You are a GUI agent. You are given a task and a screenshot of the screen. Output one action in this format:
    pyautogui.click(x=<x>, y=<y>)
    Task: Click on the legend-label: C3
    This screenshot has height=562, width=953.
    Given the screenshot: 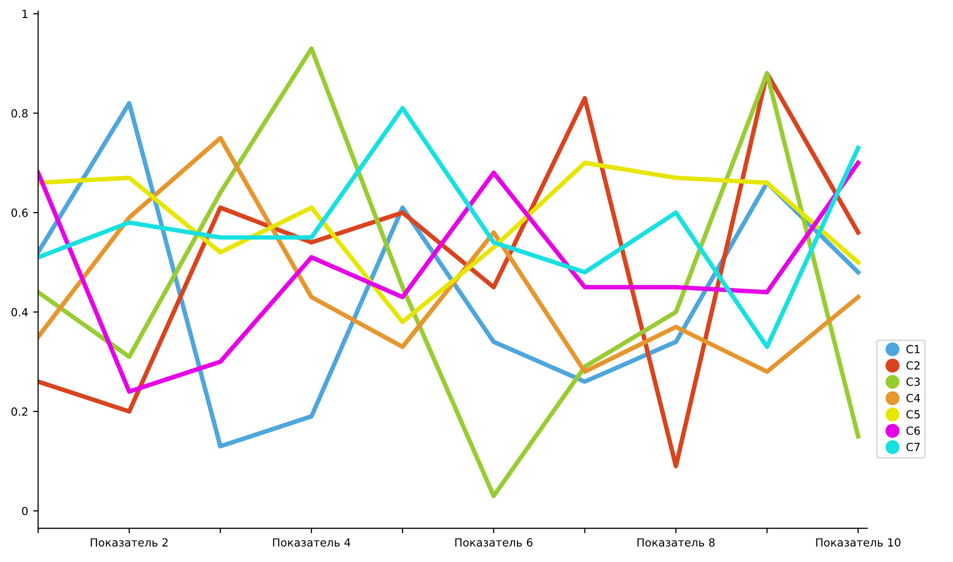 What is the action you would take?
    pyautogui.click(x=913, y=382)
    